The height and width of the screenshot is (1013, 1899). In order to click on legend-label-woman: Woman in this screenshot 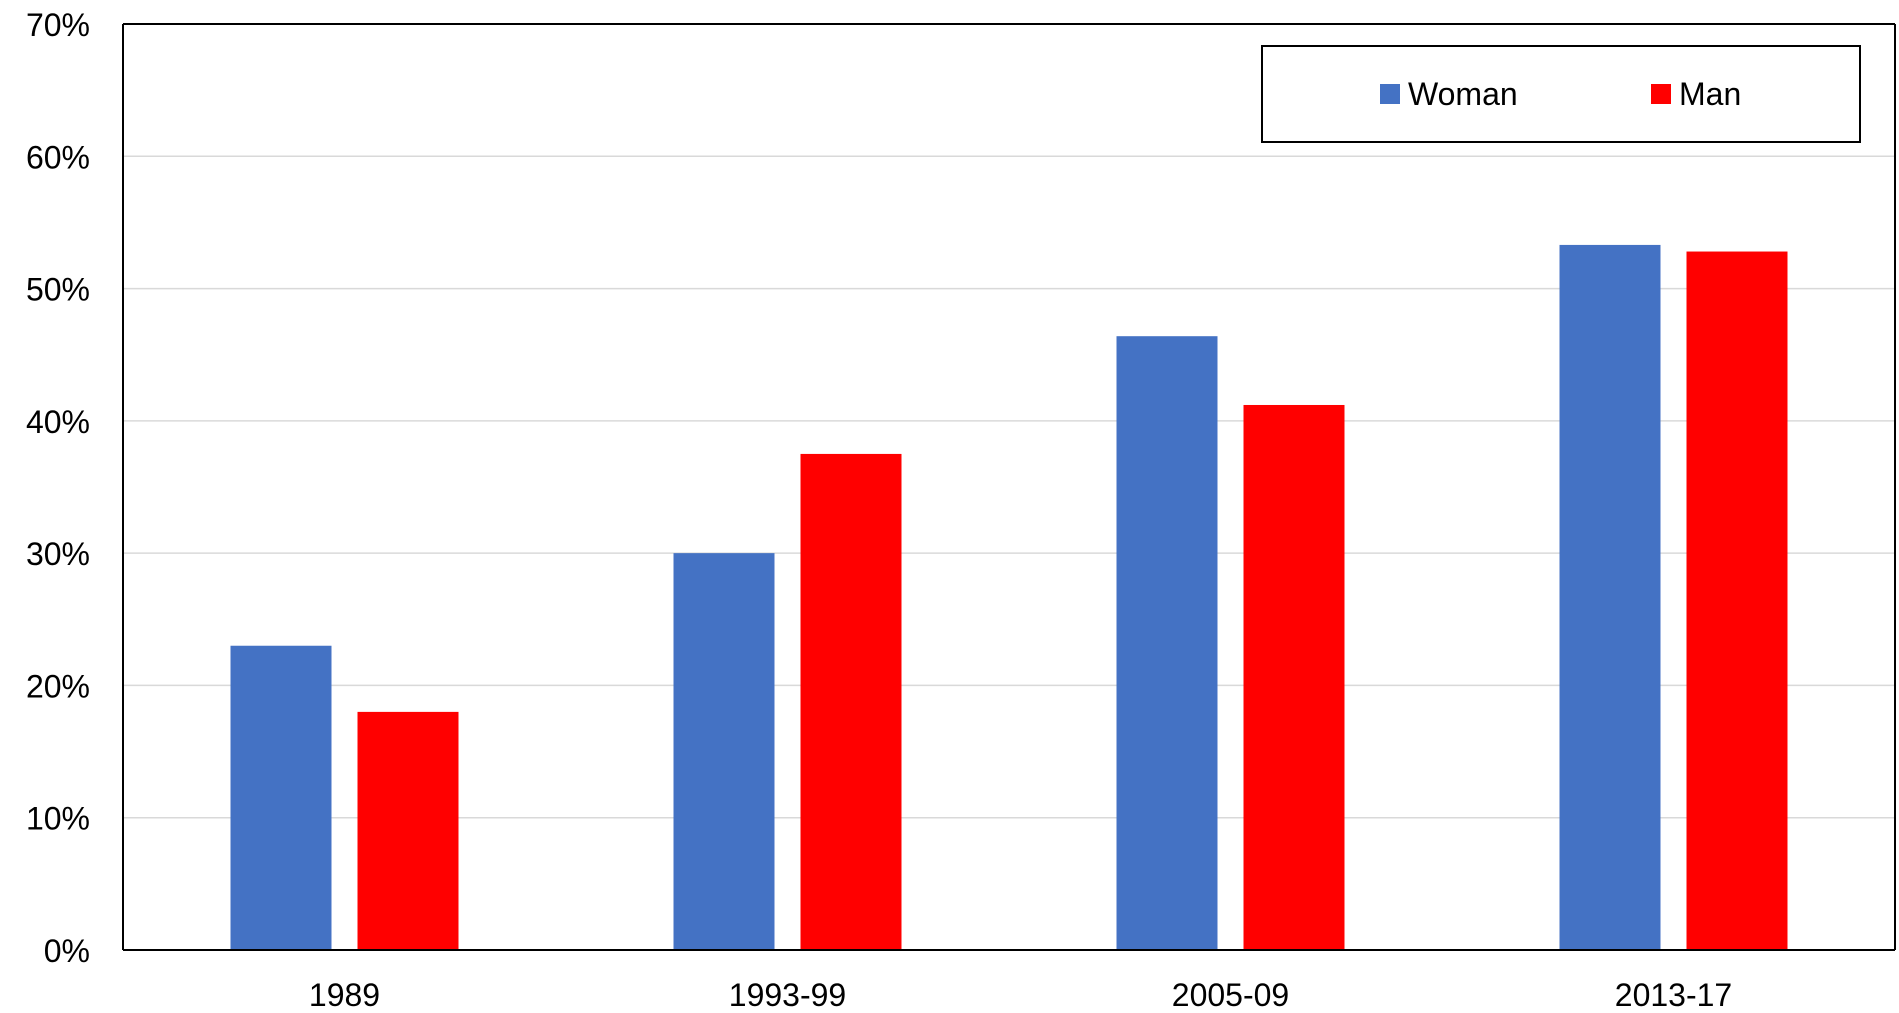, I will do `click(1463, 94)`.